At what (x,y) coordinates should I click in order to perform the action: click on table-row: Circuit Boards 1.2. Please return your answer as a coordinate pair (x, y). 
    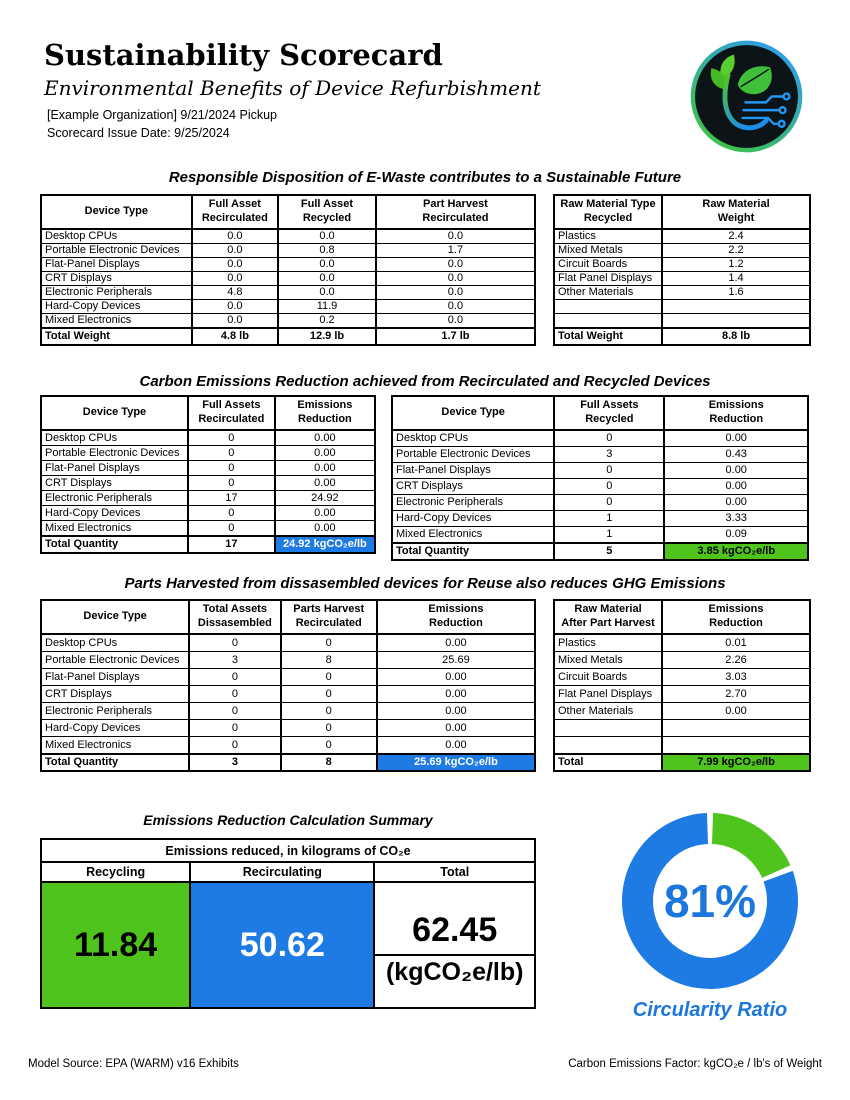
    Looking at the image, I should click on (681, 264).